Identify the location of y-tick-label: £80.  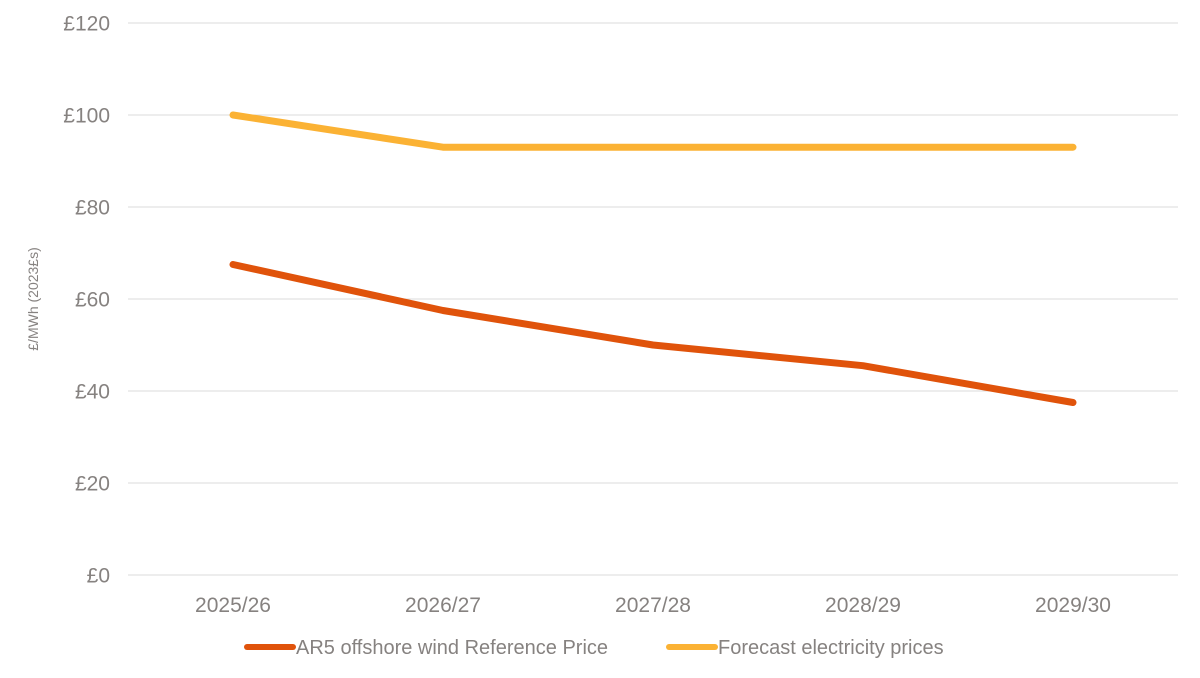
(92, 208).